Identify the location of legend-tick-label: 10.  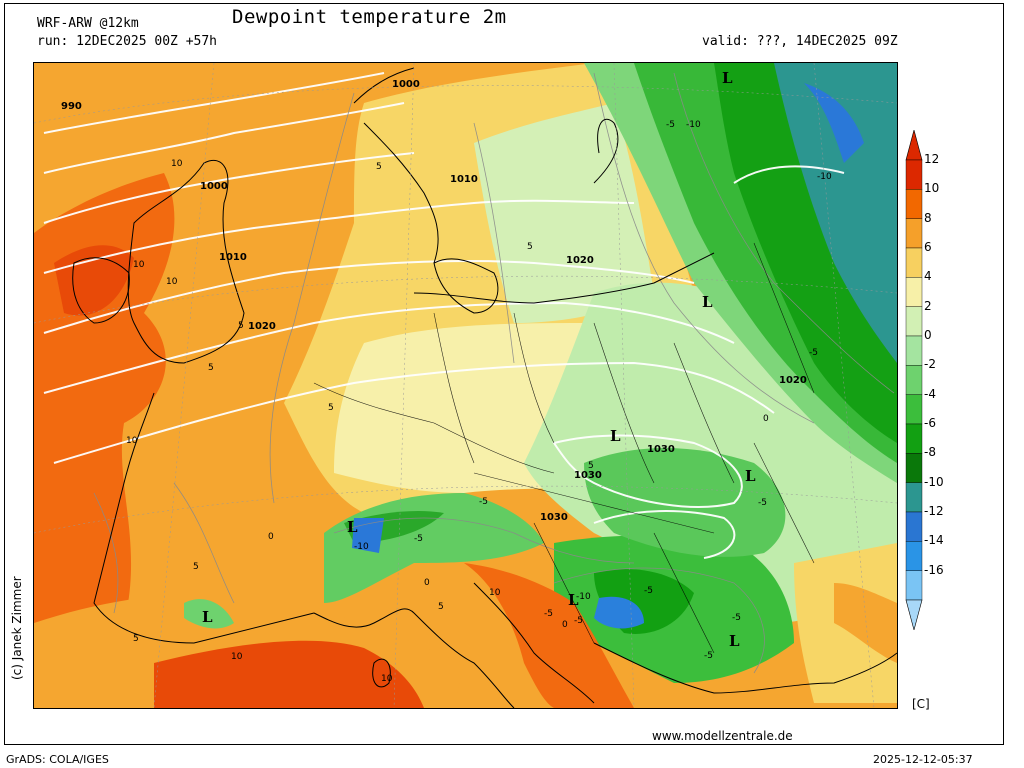
(932, 188).